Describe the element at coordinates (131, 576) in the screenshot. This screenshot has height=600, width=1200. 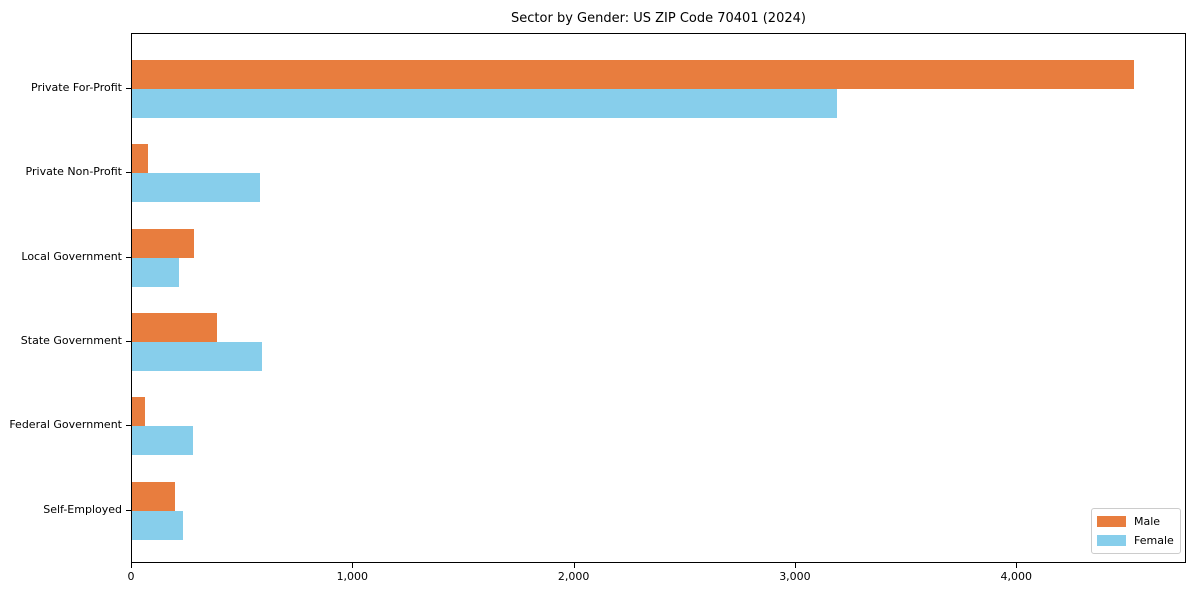
I see `x-tick-label: 0` at that location.